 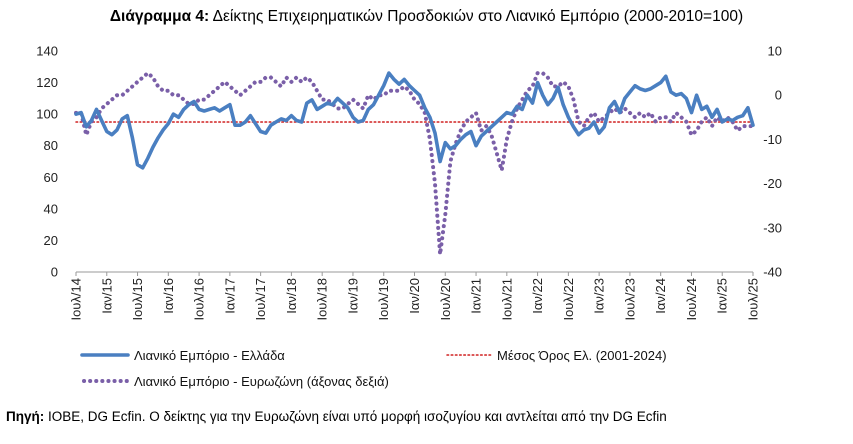 I want to click on y-left-tick-label: 60, so click(x=51, y=177).